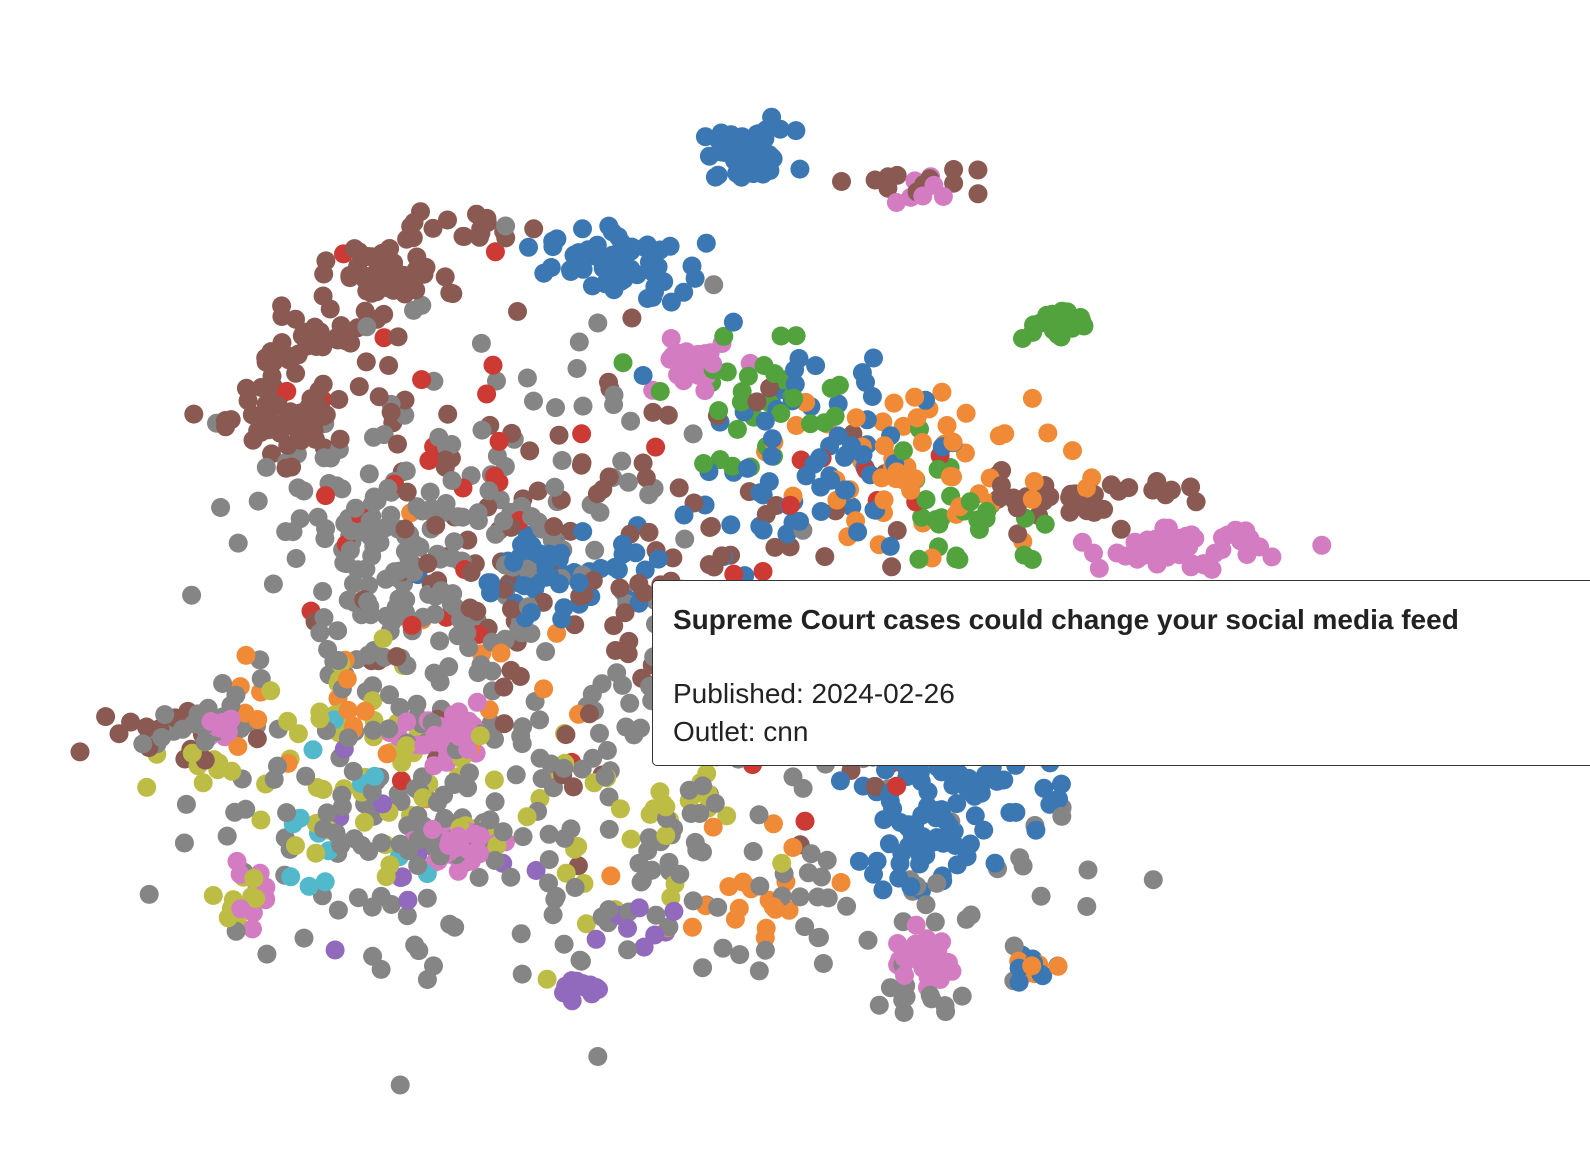 This screenshot has height=1172, width=1590. Describe the element at coordinates (763, 571) in the screenshot. I see `data-point-red` at that location.